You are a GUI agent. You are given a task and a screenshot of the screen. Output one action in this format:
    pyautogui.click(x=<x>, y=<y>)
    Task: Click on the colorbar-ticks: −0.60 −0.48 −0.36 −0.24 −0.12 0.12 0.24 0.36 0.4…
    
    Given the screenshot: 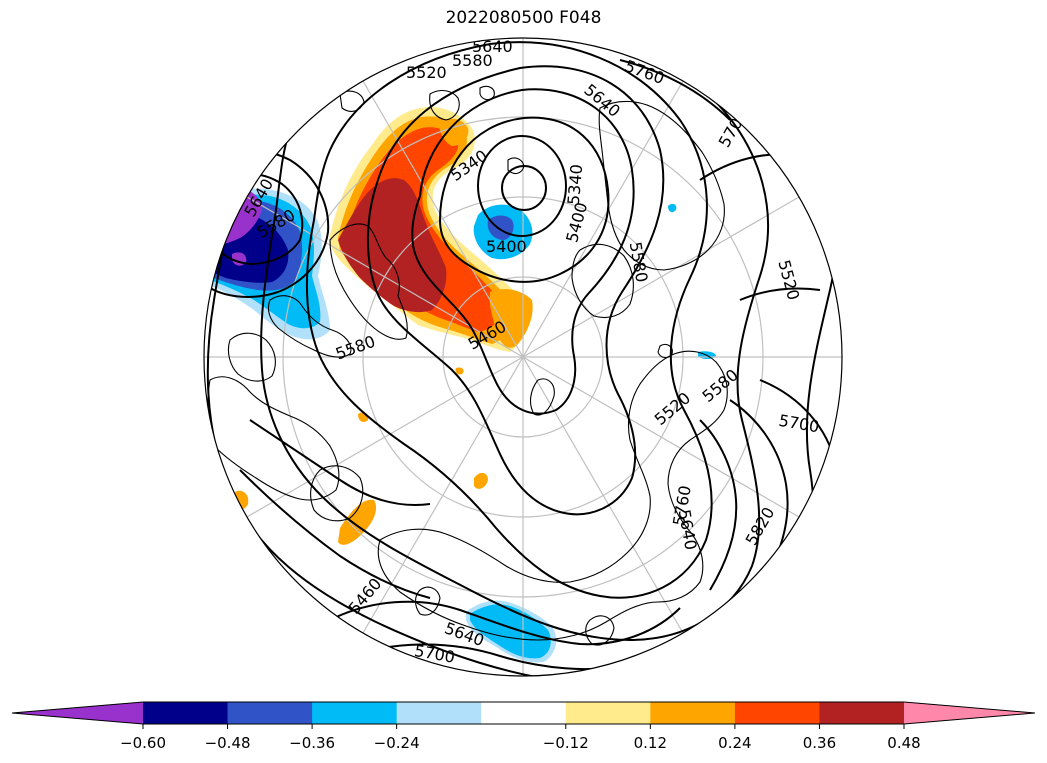 What is the action you would take?
    pyautogui.click(x=520, y=738)
    